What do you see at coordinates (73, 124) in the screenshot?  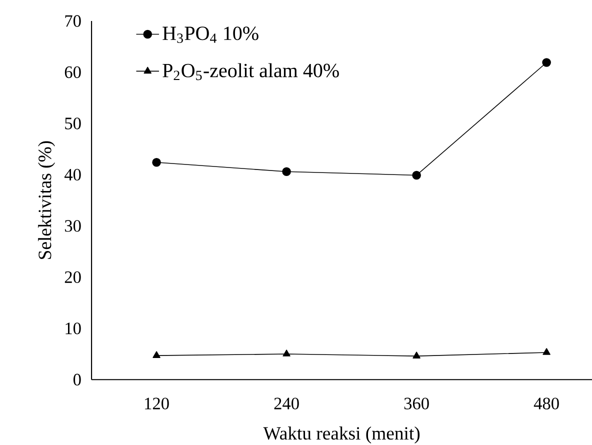 I see `y-tick-label: 50` at bounding box center [73, 124].